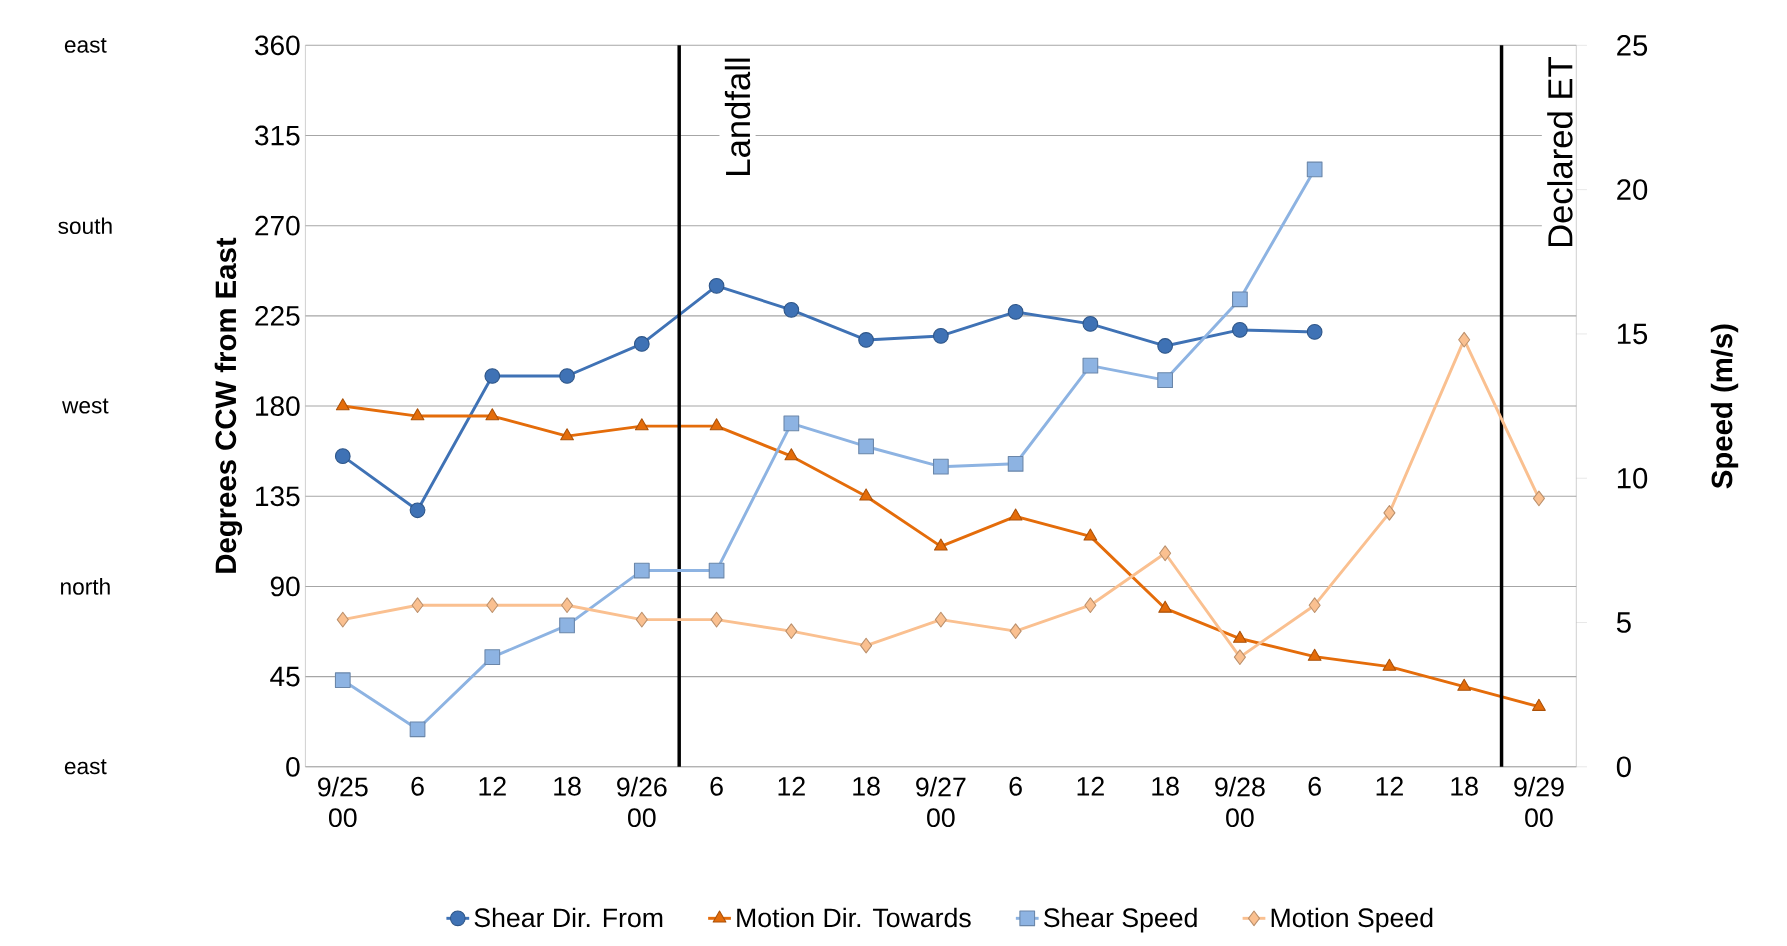  What do you see at coordinates (941, 802) in the screenshot?
I see `x-tick-label: 9/27 00` at bounding box center [941, 802].